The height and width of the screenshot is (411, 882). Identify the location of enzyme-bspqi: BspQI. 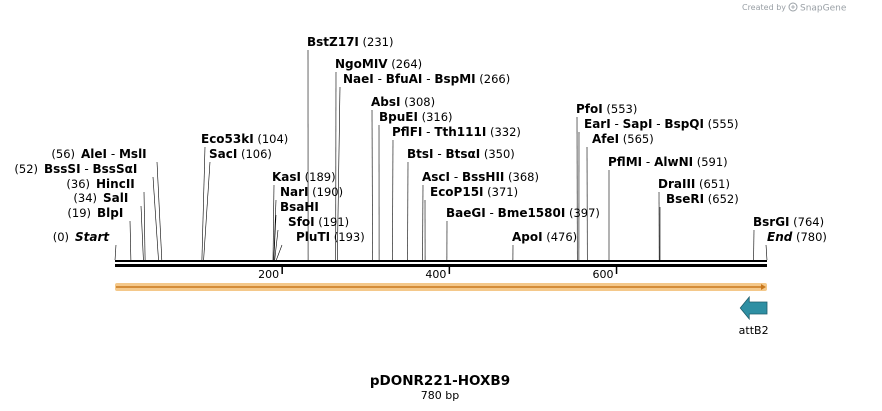
(684, 124).